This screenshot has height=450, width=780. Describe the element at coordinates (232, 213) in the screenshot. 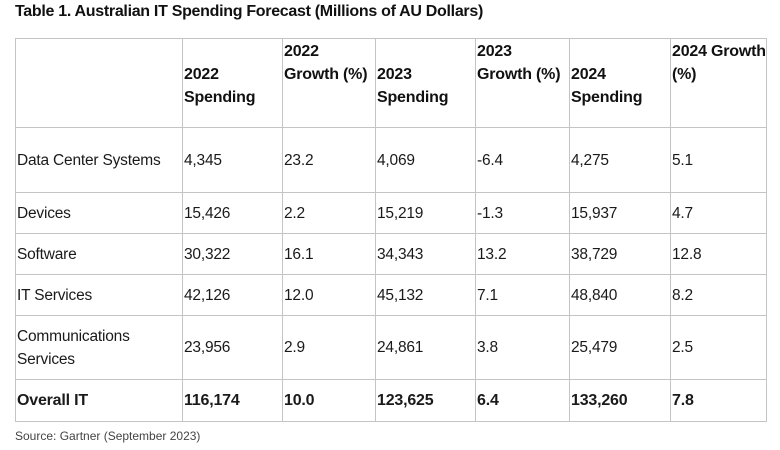

I see `value-cell: 15,426` at that location.